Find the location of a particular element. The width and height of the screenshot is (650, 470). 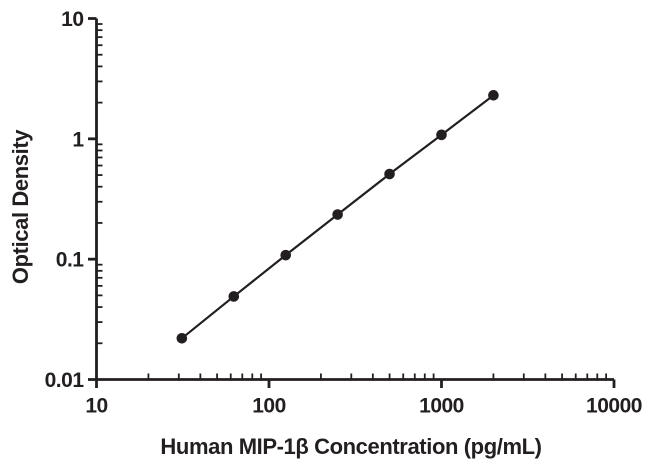

y-tick-label: 0.1 is located at coordinates (70, 260).